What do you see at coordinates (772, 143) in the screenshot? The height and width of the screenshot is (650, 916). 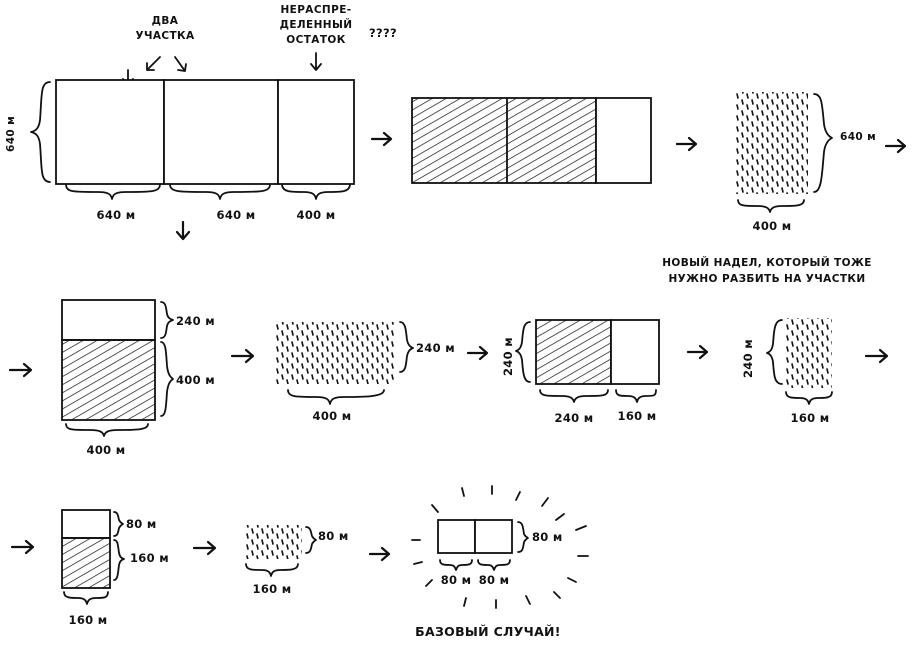 I see `new-plot-dotted` at bounding box center [772, 143].